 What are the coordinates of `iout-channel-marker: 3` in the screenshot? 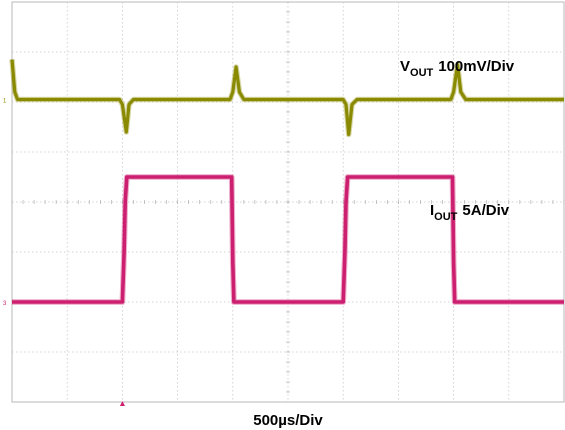 It's located at (5, 304).